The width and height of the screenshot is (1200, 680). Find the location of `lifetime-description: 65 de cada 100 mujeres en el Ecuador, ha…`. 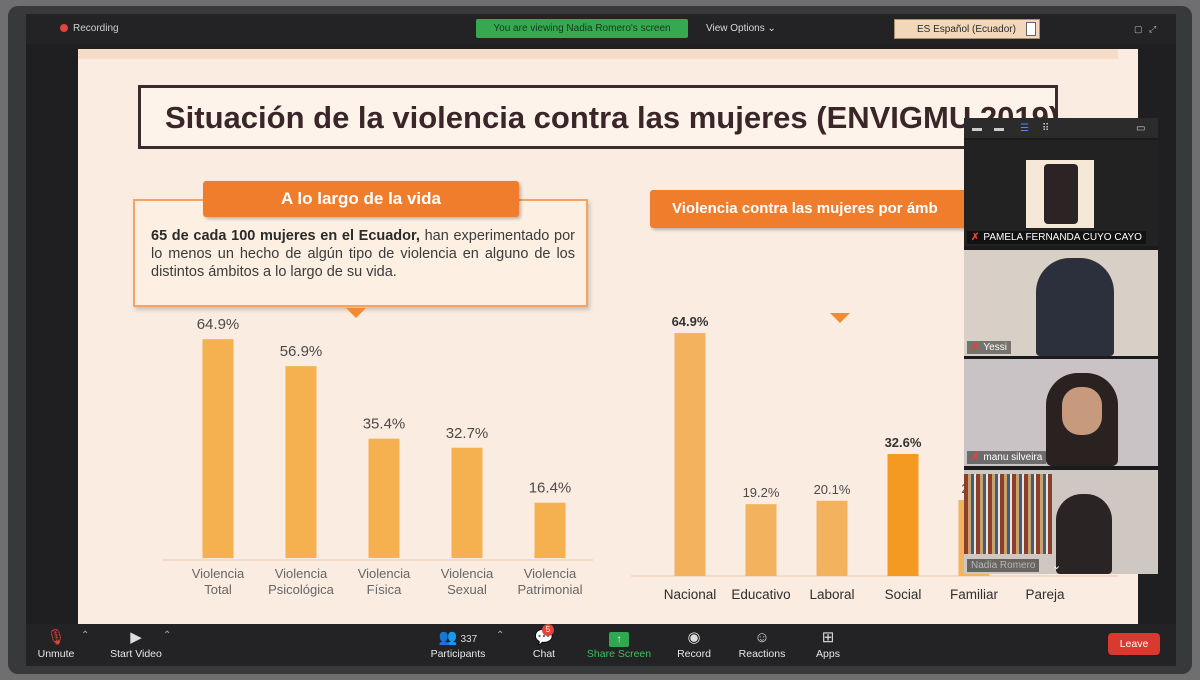

lifetime-description: 65 de cada 100 mujeres en el Ecuador, ha… is located at coordinates (363, 254).